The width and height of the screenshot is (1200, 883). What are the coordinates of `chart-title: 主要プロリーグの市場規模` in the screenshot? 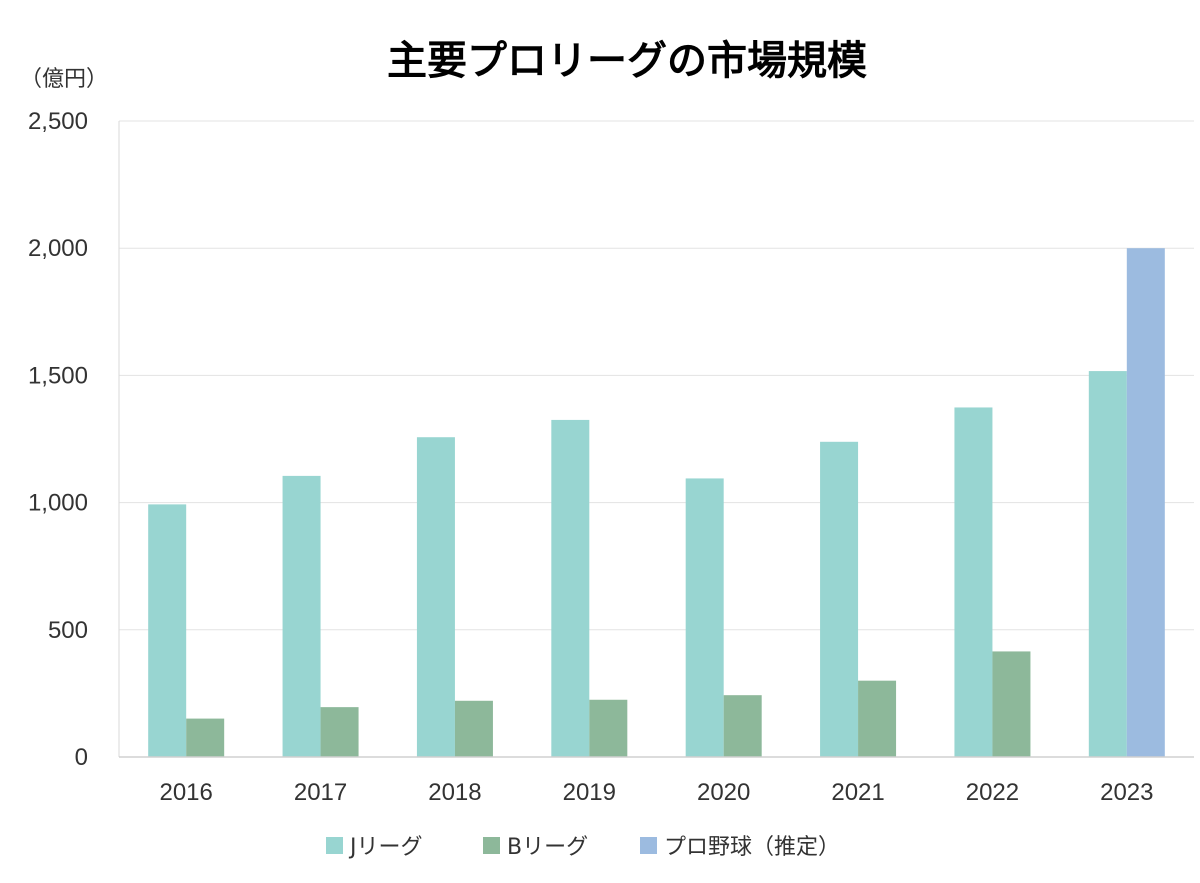 It's located at (627, 61).